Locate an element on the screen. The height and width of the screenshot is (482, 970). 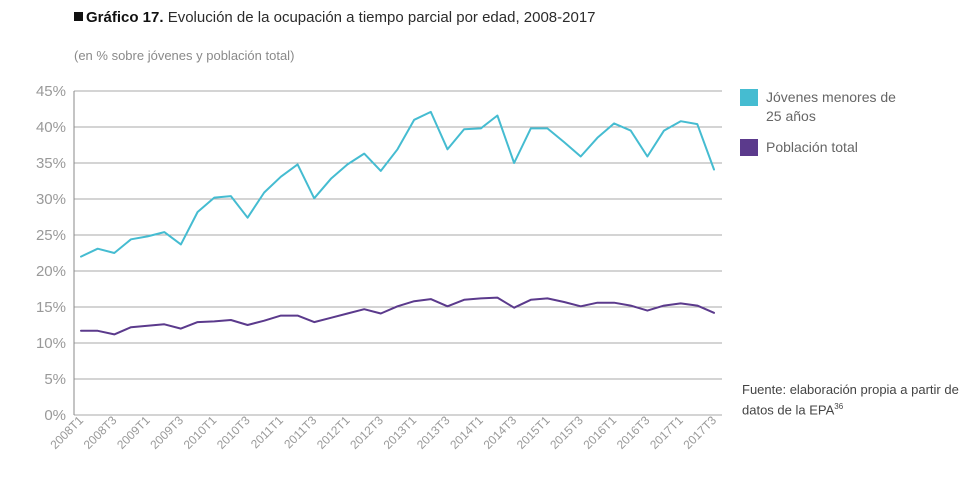
x-tick-label: 2017T1 is located at coordinates (666, 432).